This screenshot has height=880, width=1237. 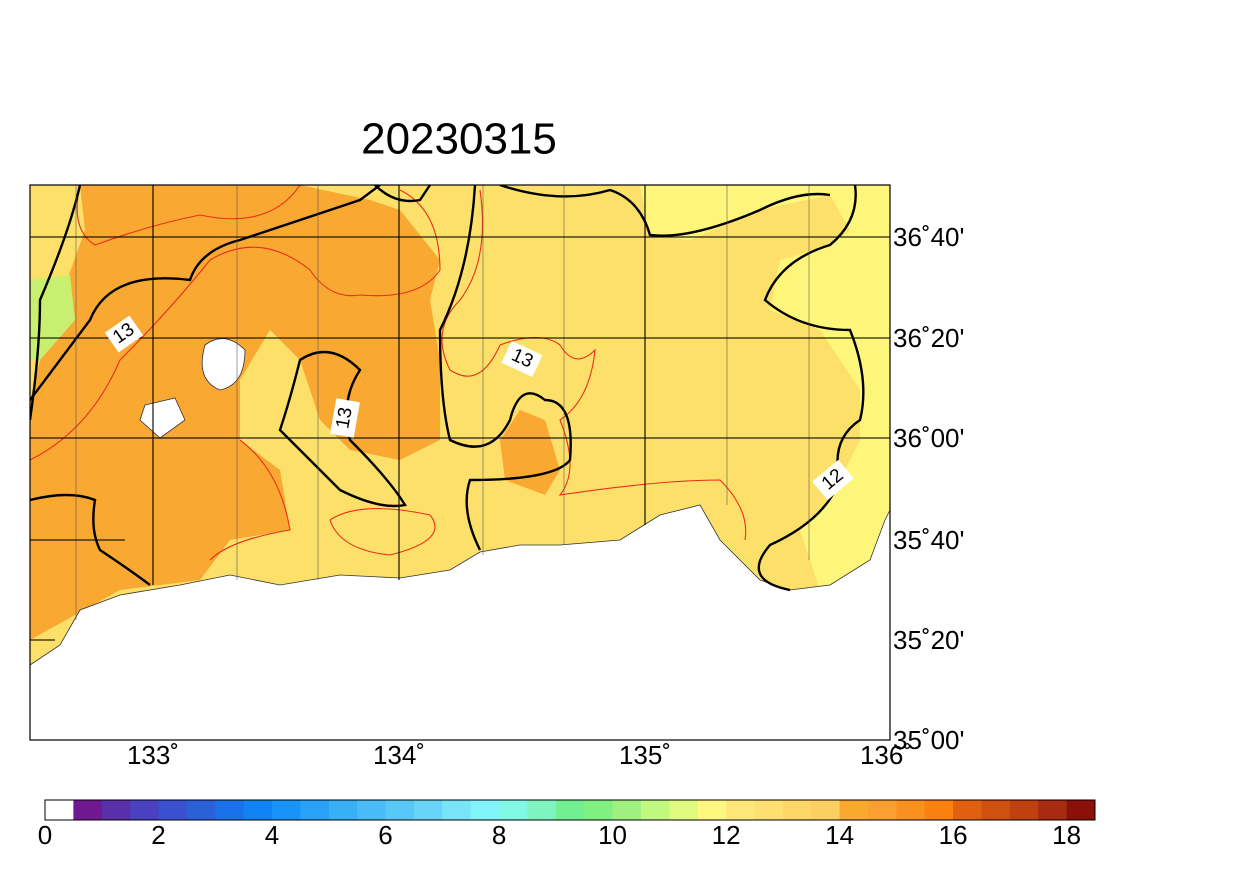 What do you see at coordinates (928, 740) in the screenshot?
I see `lat-label: 35˚00'` at bounding box center [928, 740].